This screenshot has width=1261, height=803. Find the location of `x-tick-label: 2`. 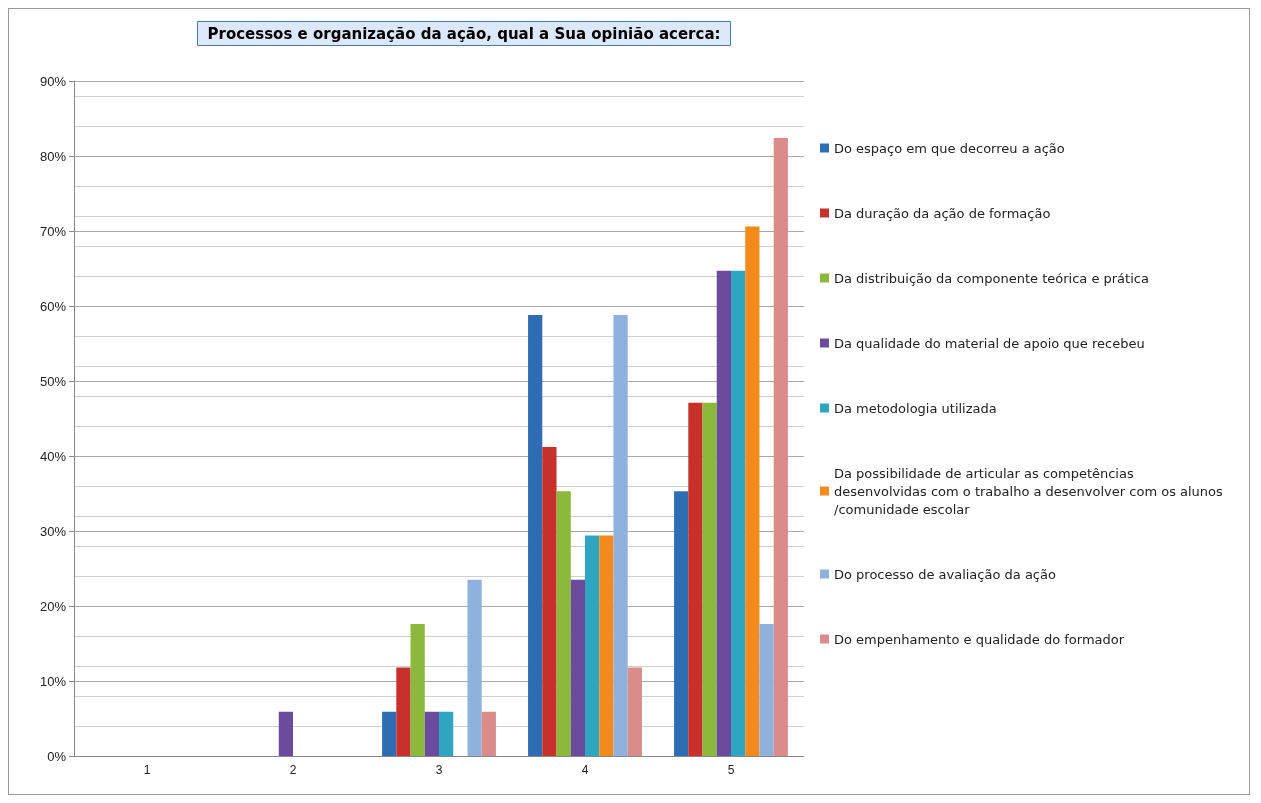

x-tick-label: 2 is located at coordinates (293, 770).